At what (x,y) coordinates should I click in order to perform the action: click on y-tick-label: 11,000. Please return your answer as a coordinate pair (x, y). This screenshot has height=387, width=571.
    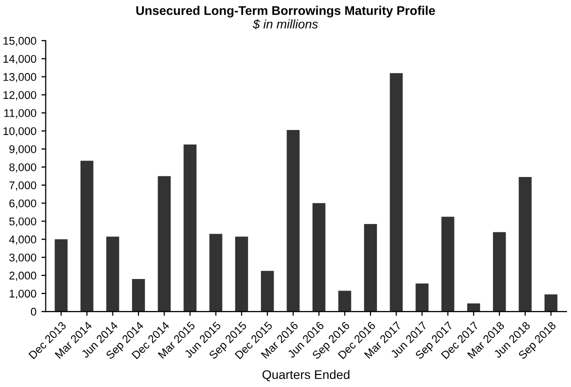
    Looking at the image, I should click on (20, 113).